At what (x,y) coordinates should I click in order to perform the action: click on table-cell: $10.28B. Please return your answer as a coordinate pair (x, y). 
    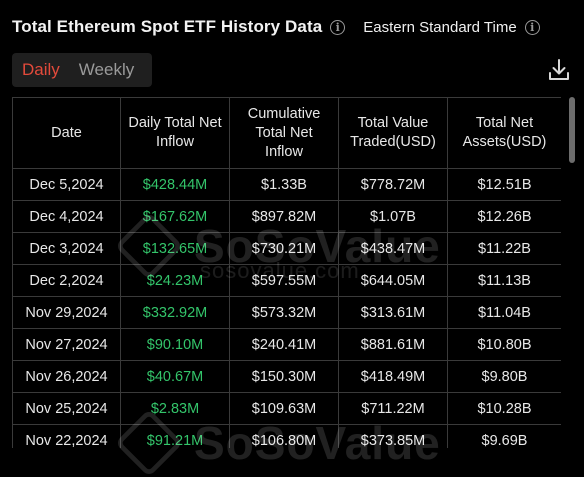
    Looking at the image, I should click on (504, 408).